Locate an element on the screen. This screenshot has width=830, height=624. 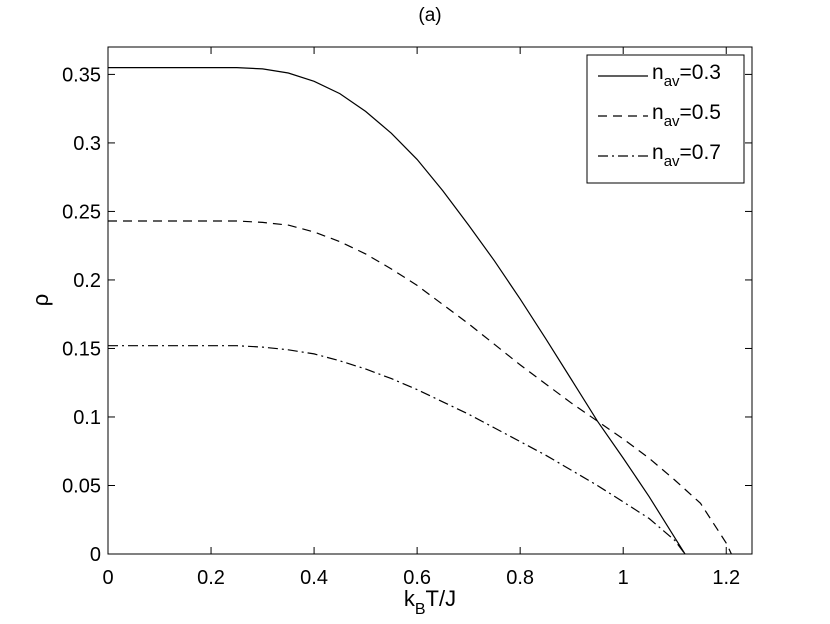
y-tick-label: 0.05 is located at coordinates (81, 486).